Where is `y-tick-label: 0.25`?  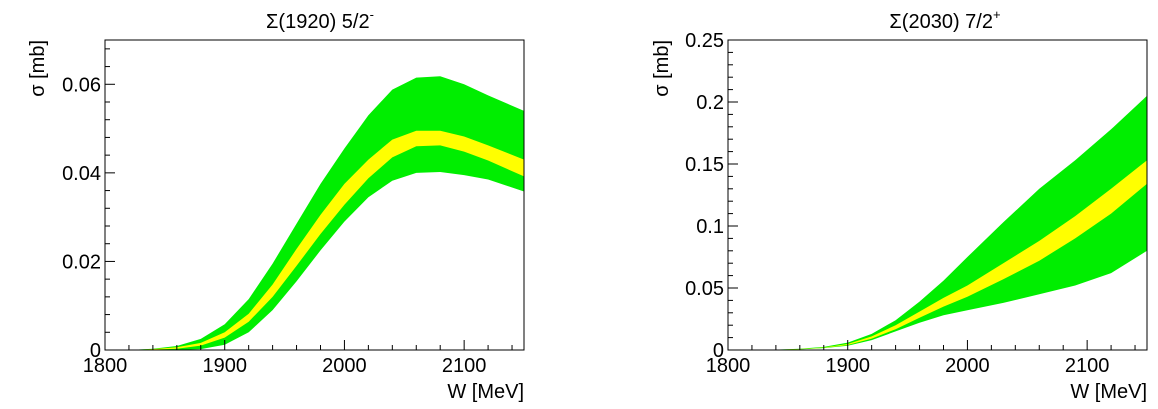 y-tick-label: 0.25 is located at coordinates (704, 41).